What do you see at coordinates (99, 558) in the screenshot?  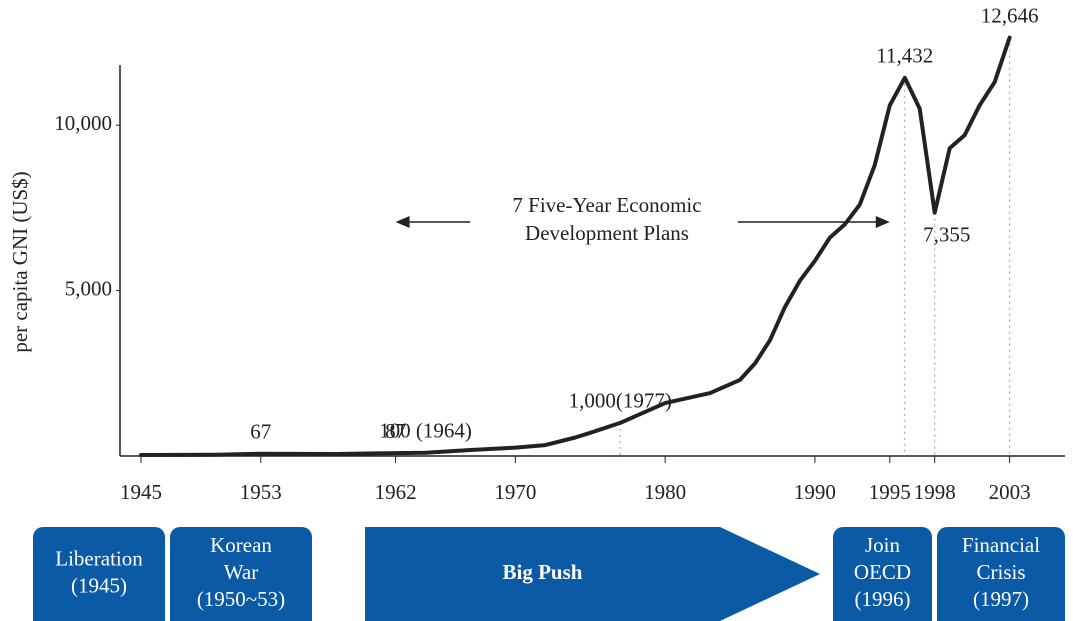 I see `period-label: Liberation` at bounding box center [99, 558].